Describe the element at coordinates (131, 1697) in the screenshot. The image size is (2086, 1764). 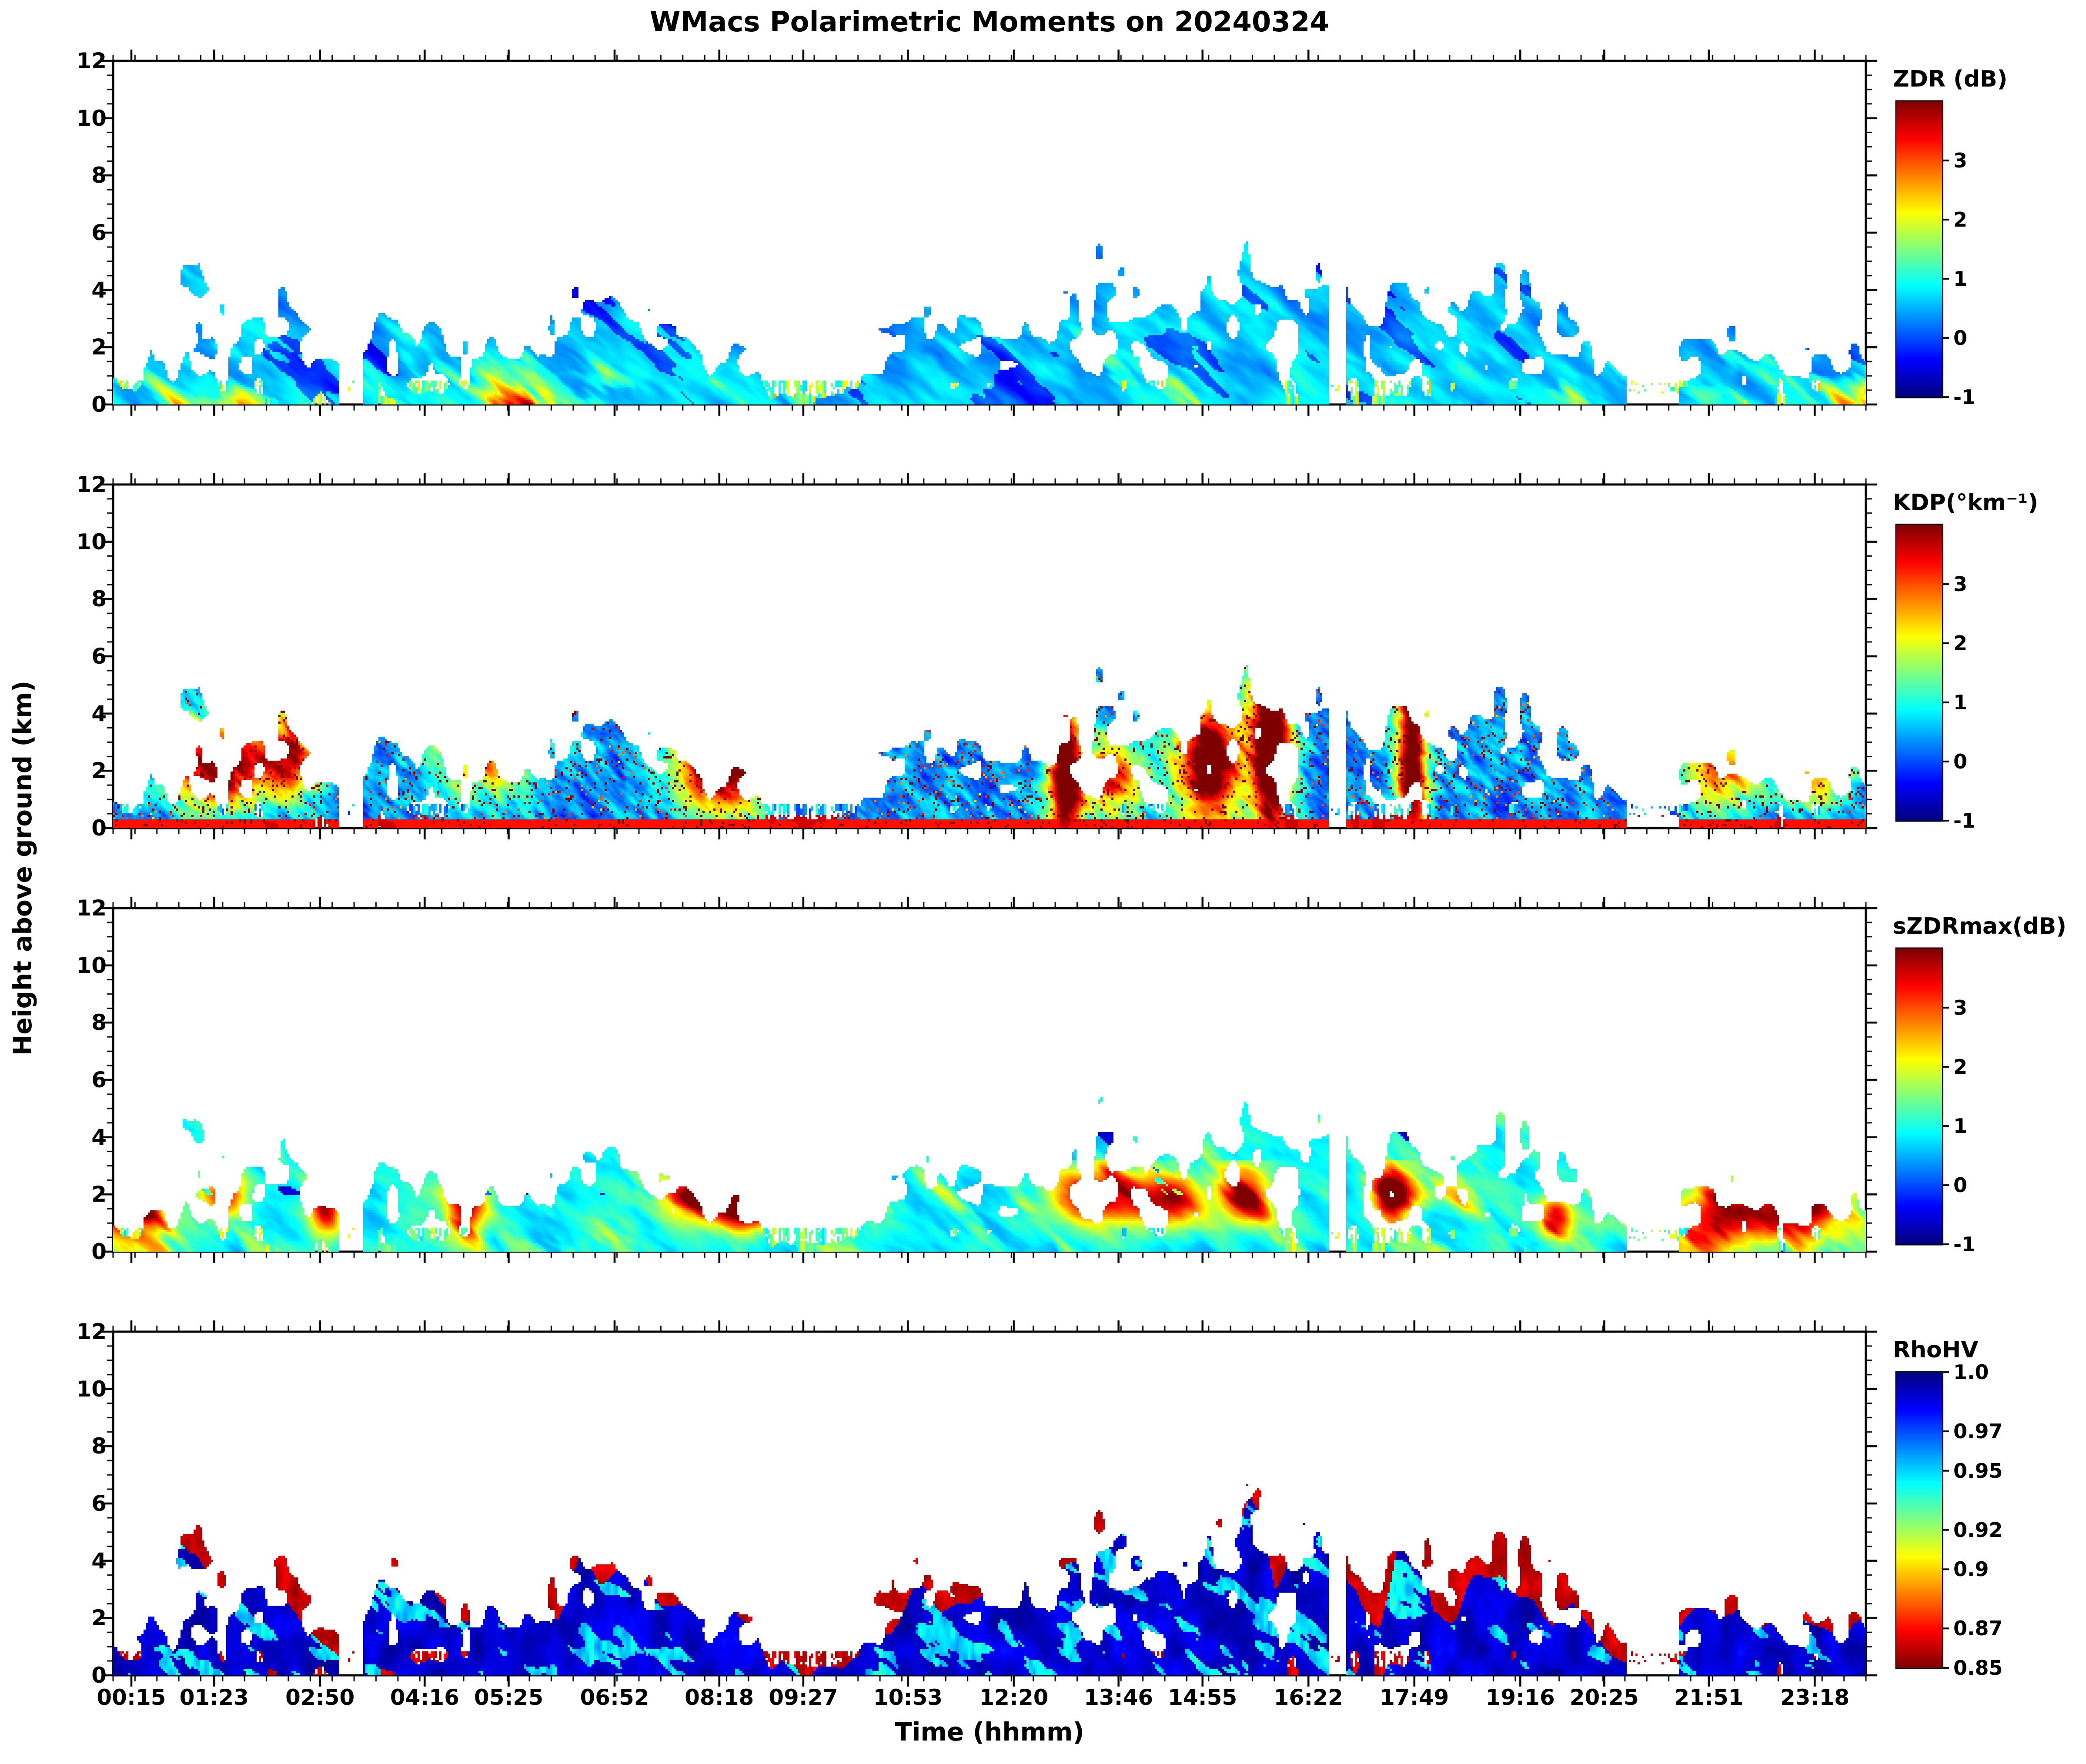
I see `x-tick-label: 00:15` at that location.